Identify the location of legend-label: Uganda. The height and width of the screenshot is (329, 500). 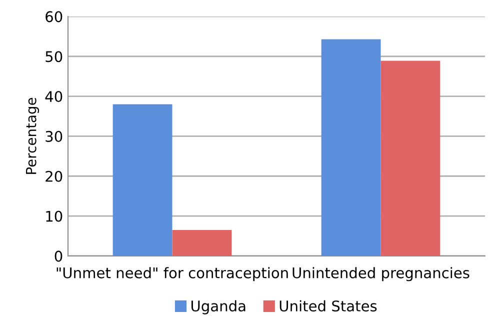
(218, 307).